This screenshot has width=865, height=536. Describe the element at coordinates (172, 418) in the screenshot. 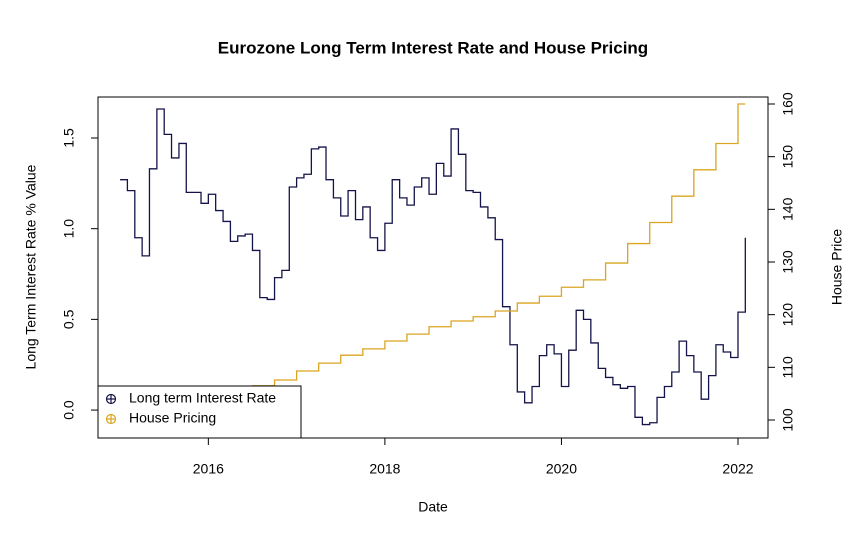

I see `legend-label: House Pricing` at that location.